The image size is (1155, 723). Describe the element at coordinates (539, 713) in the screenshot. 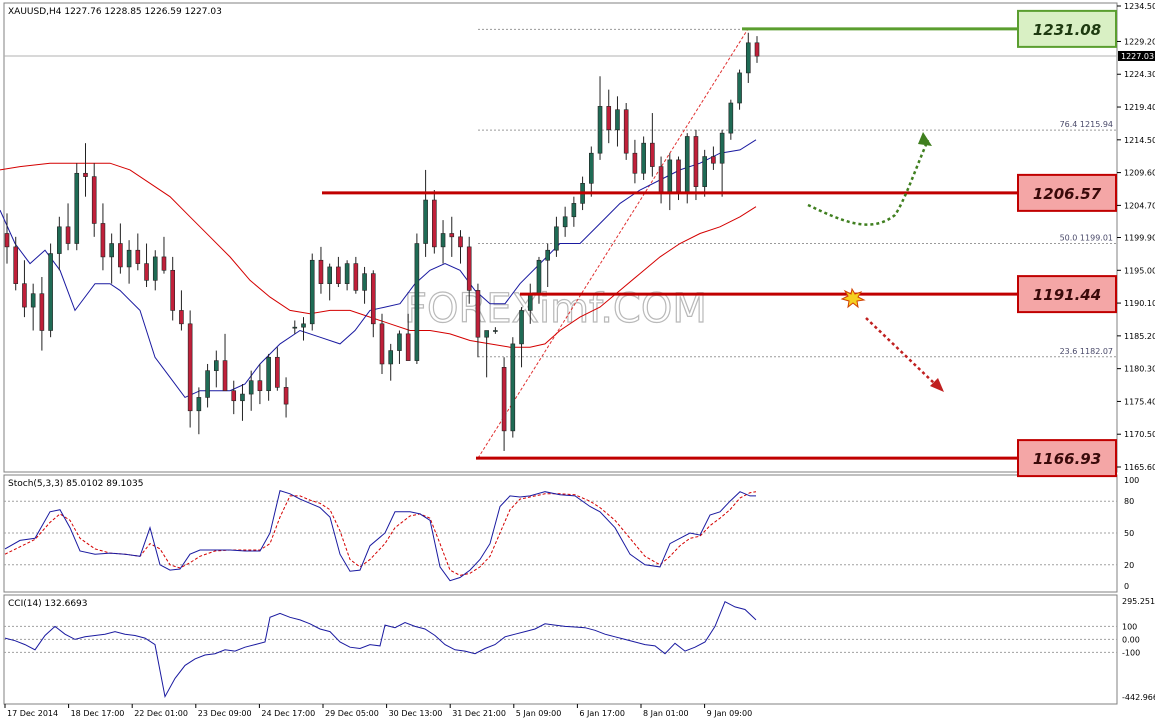

I see `time-tick-label: 5 Jan 09:00` at that location.